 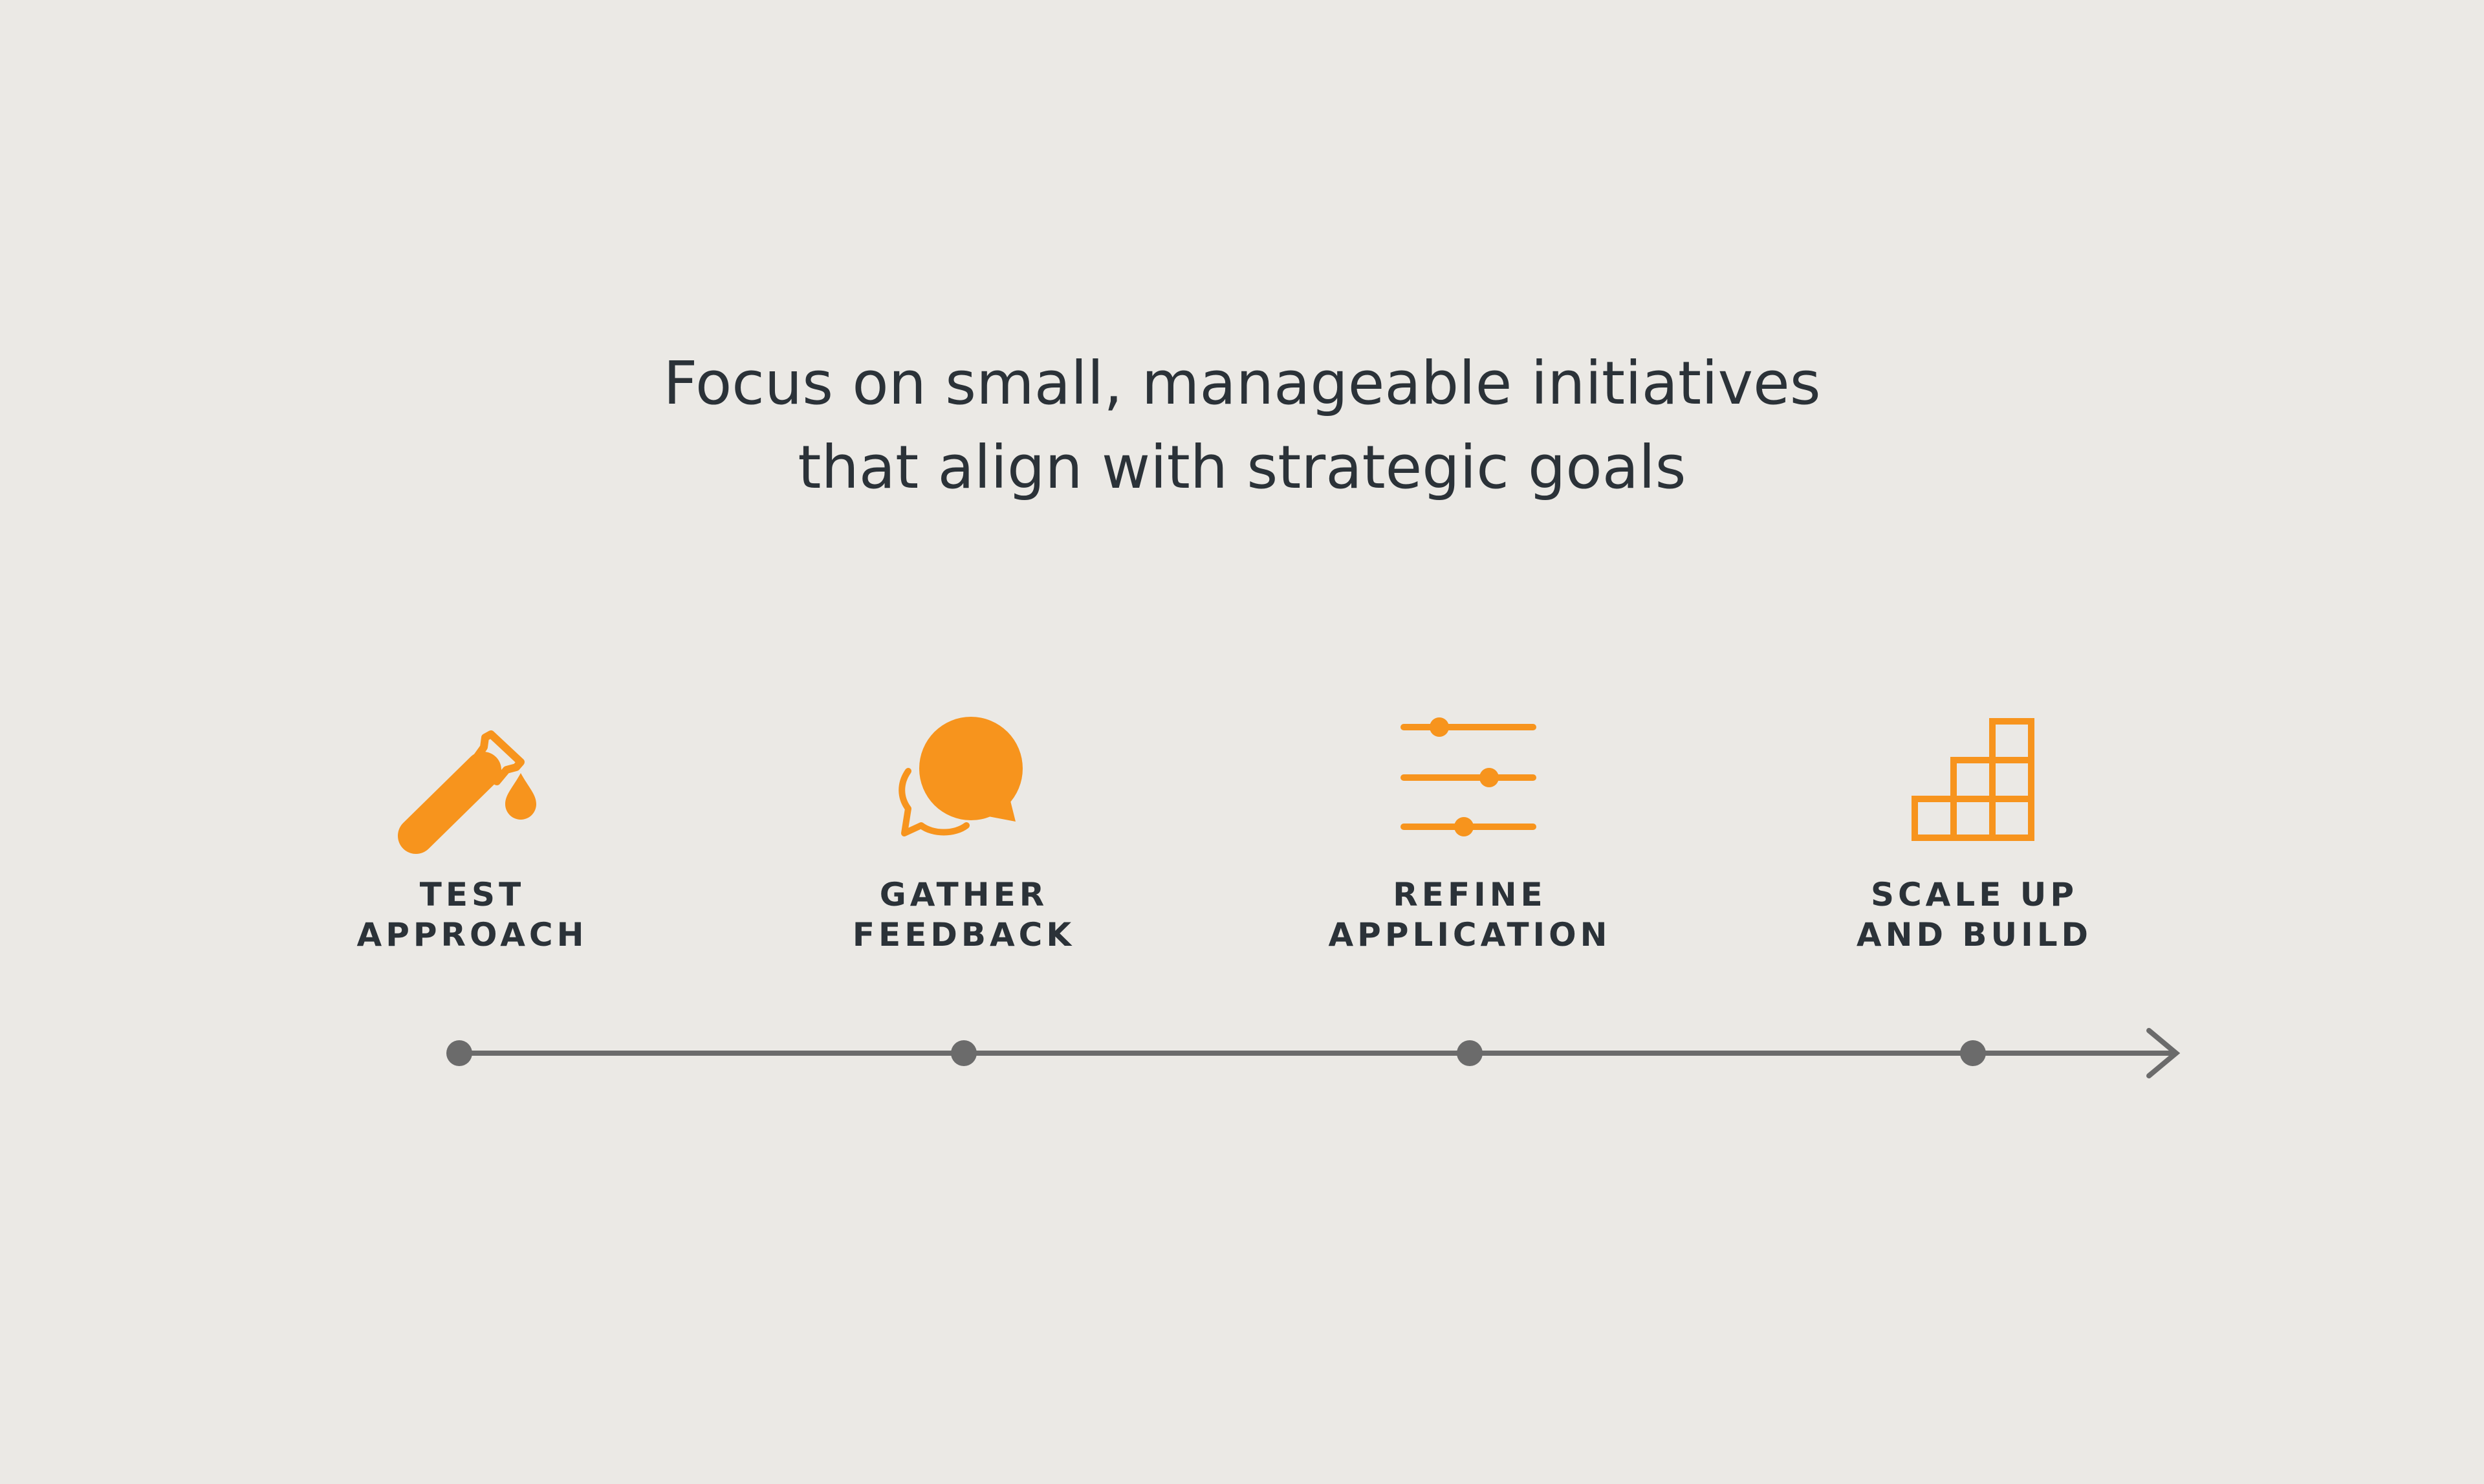 I want to click on sliders-icon, so click(x=1468, y=776).